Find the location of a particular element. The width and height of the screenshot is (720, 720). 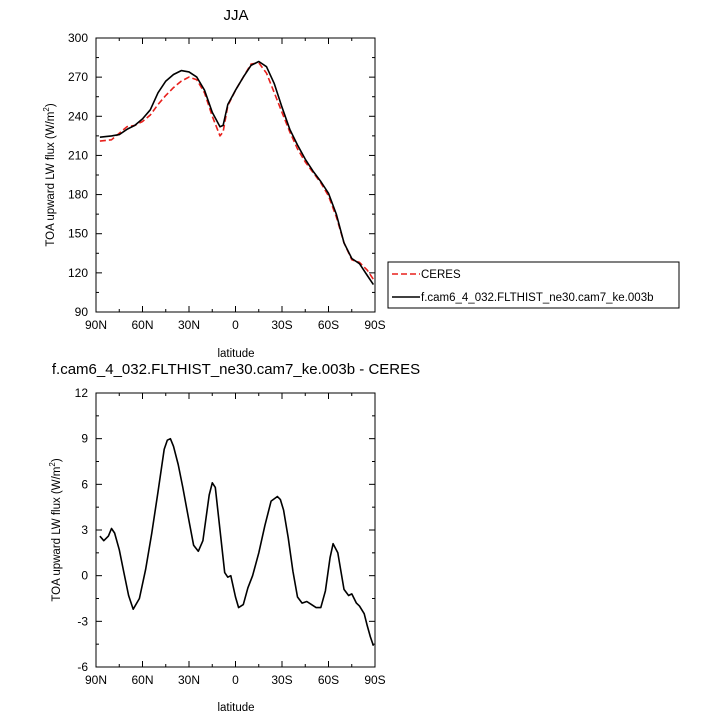

top-y-tick-label: 180 is located at coordinates (78, 195).